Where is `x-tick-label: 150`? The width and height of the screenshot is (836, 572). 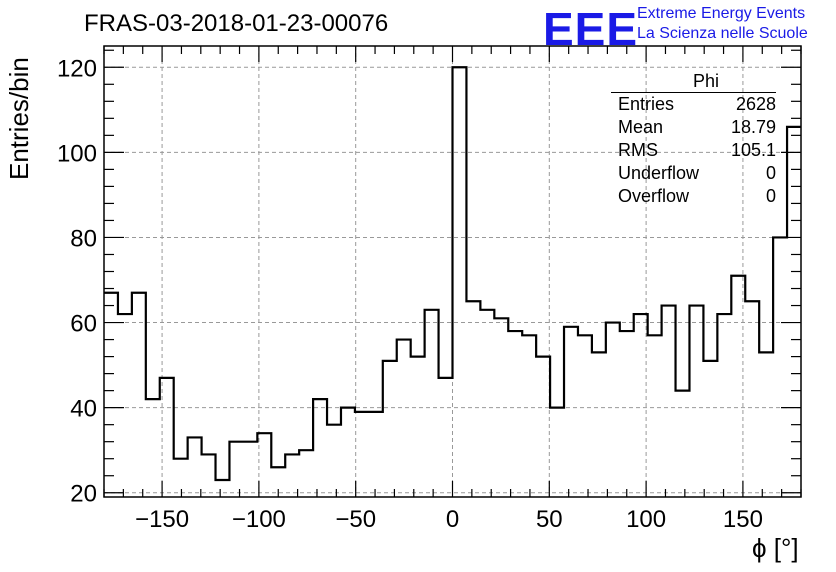
x-tick-label: 150 is located at coordinates (743, 519).